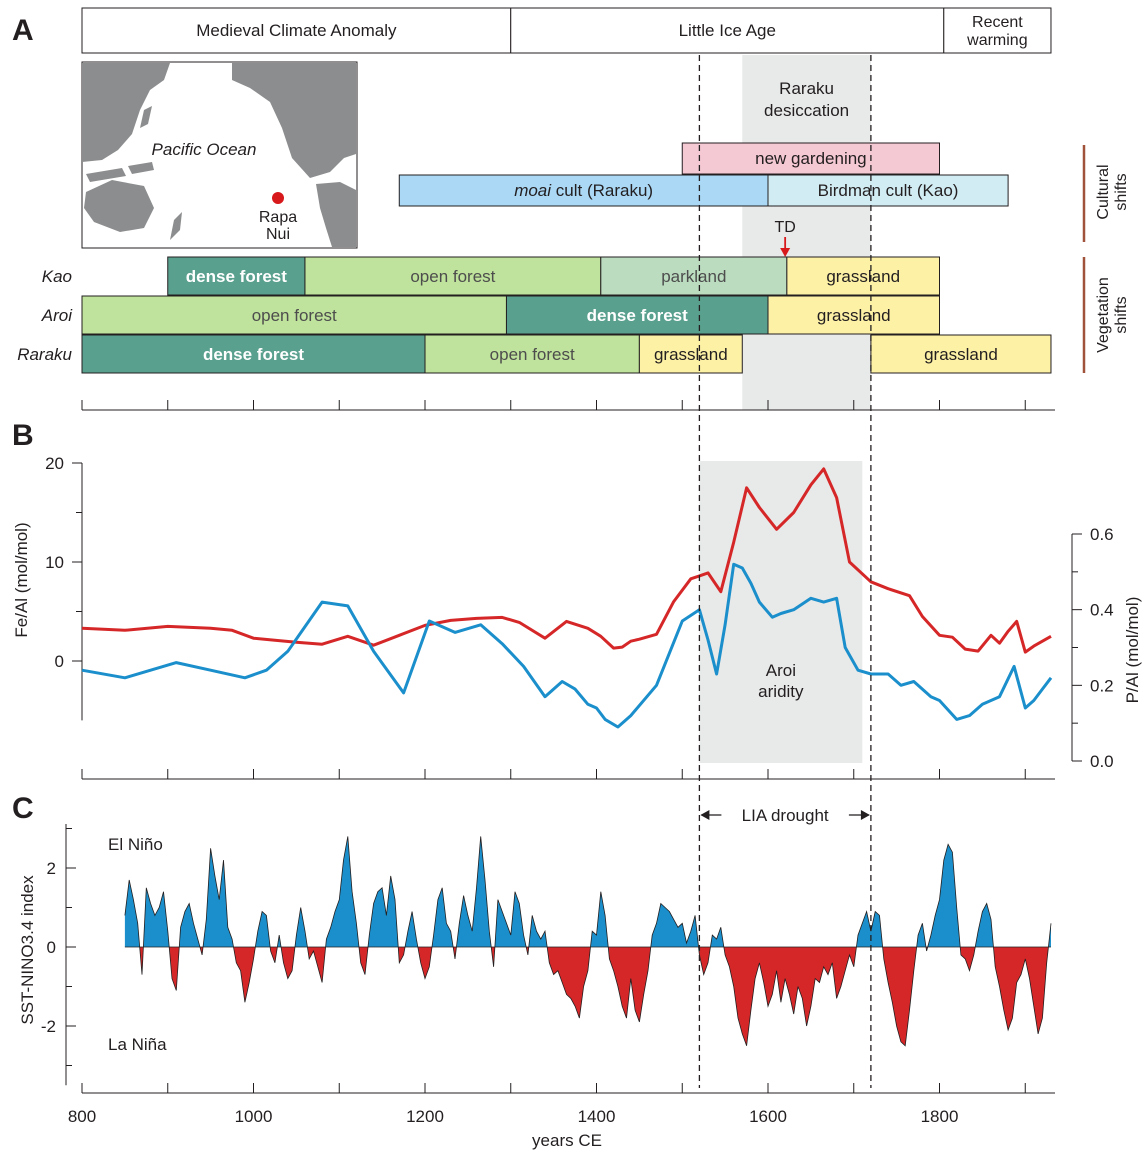  I want to click on td-label: TD, so click(784, 227).